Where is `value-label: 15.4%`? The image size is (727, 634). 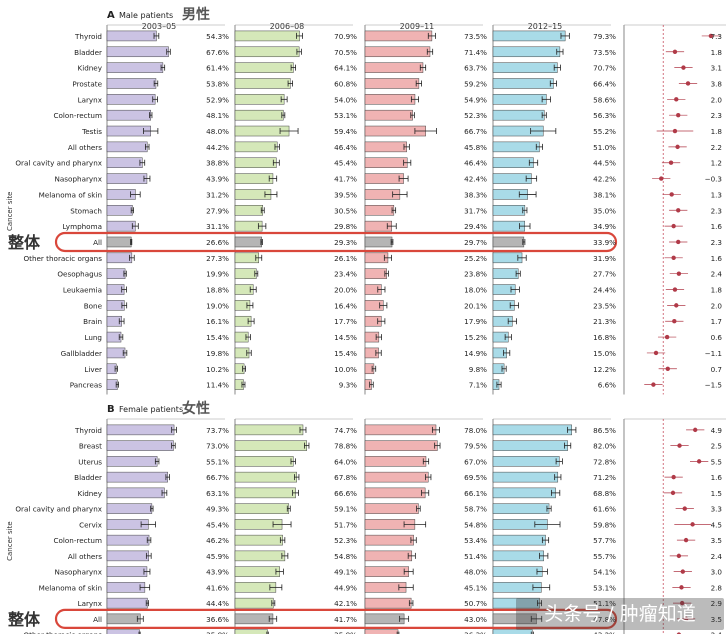 value-label: 15.4% is located at coordinates (345, 353).